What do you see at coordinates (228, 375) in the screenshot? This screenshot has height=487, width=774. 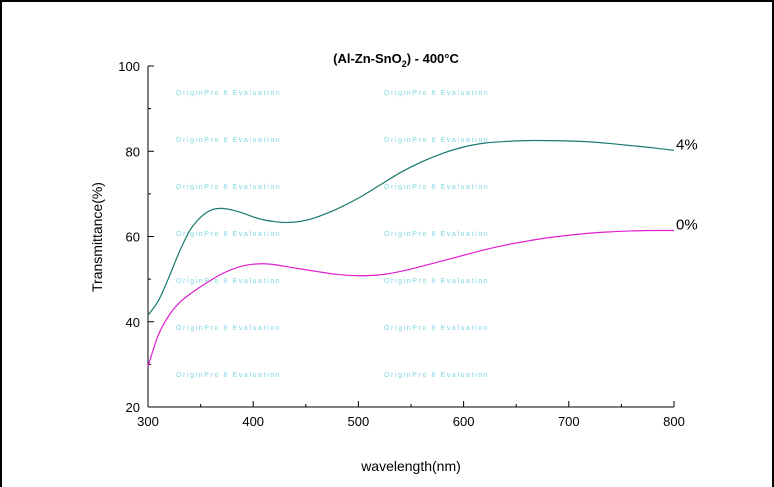 I see `watermark-12: OriginPro 8 Evaluation` at bounding box center [228, 375].